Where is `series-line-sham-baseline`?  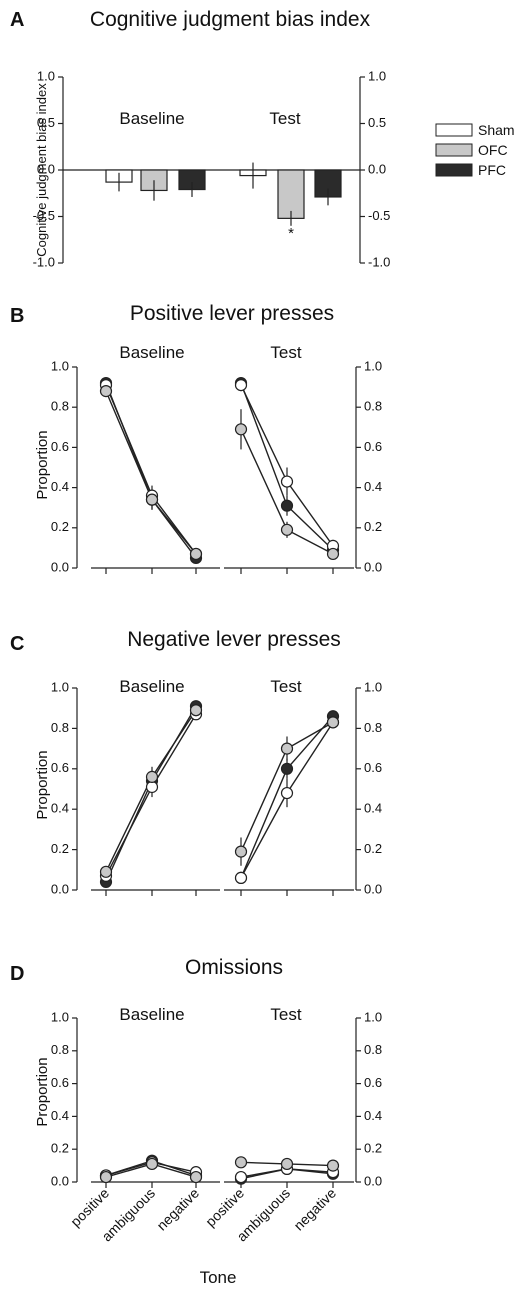 series-line-sham-baseline is located at coordinates (151, 469).